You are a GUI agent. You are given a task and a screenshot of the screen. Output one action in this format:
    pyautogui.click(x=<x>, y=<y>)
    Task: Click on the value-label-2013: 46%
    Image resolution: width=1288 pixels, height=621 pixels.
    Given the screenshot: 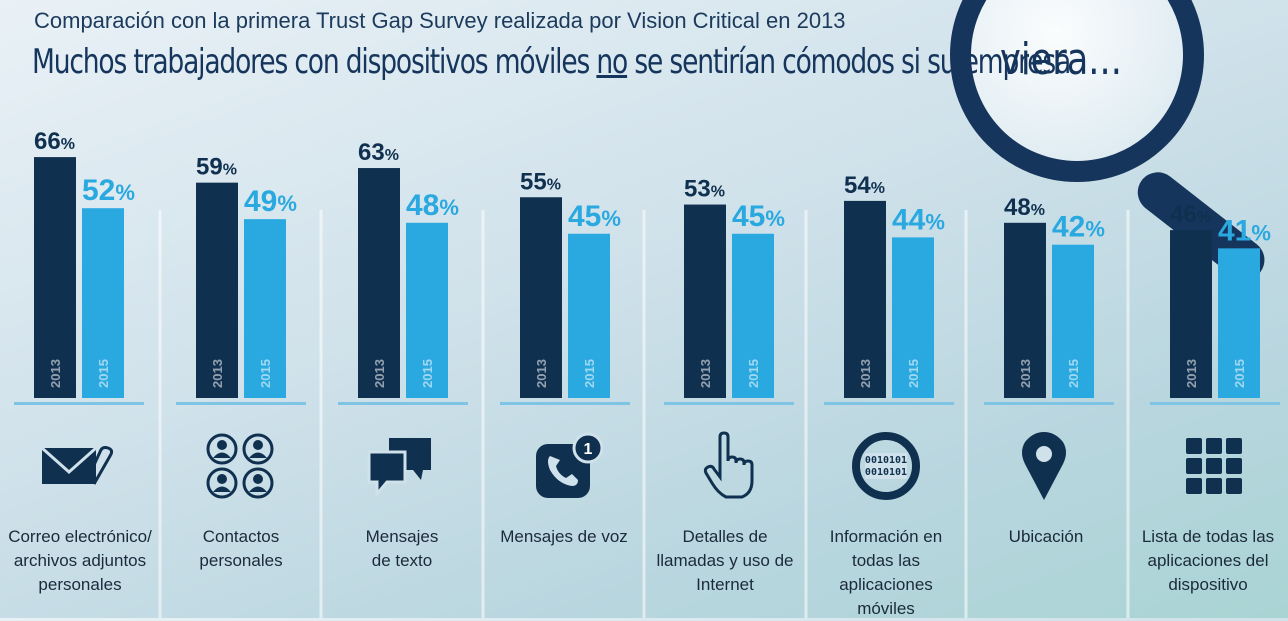 What is the action you would take?
    pyautogui.click(x=1190, y=214)
    